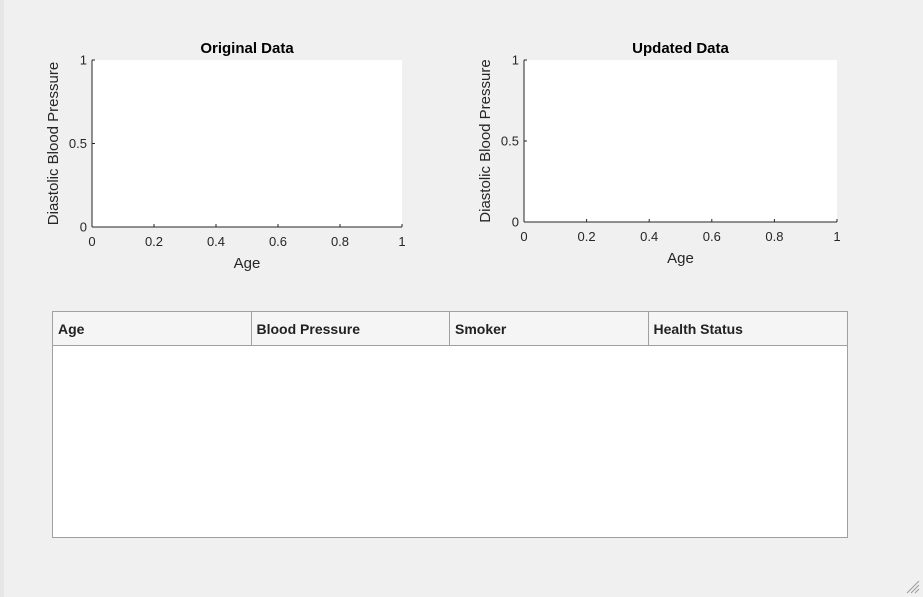 This screenshot has height=597, width=923. I want to click on chart-title: Updated Data, so click(680, 48).